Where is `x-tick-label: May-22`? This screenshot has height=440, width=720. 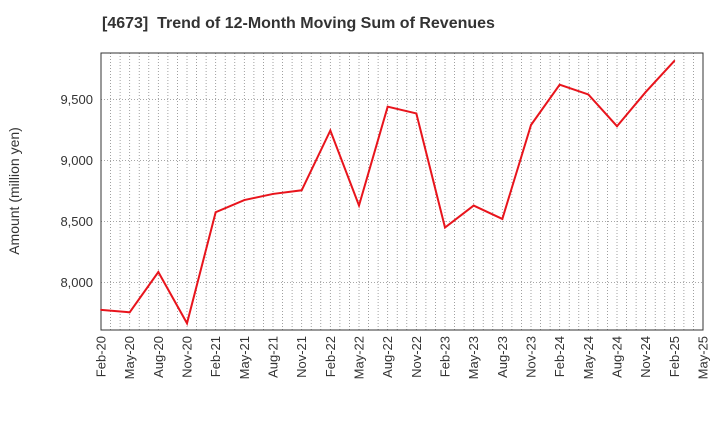 x-tick-label: May-22 is located at coordinates (359, 357).